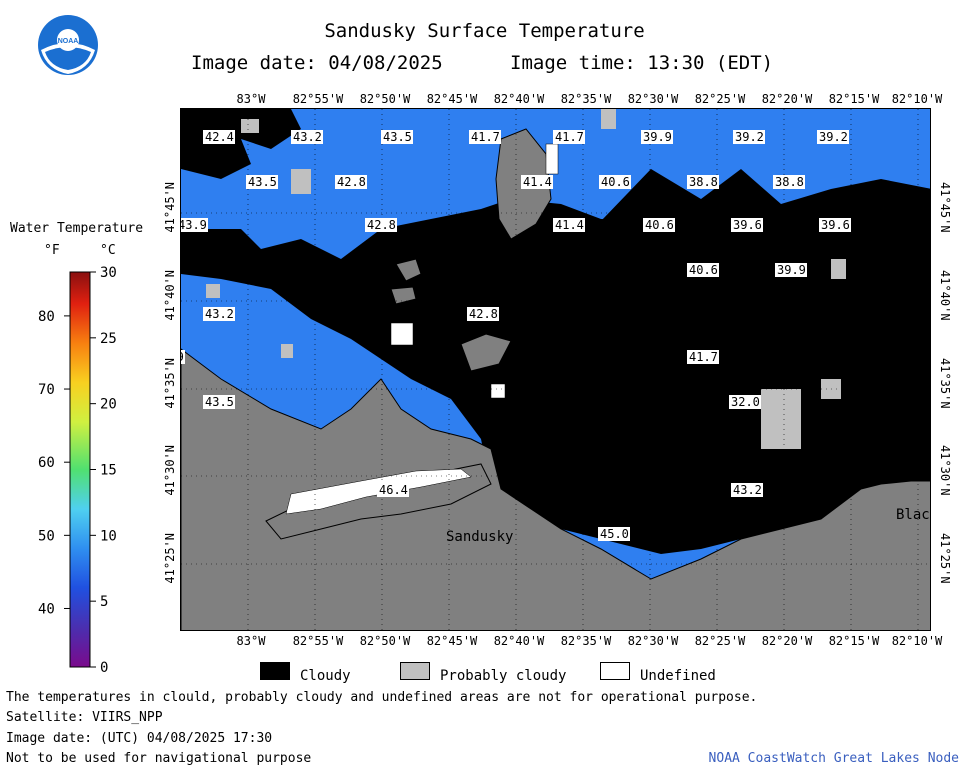 This screenshot has width=969, height=773. I want to click on temp-label-10: 41.4, so click(537, 182).